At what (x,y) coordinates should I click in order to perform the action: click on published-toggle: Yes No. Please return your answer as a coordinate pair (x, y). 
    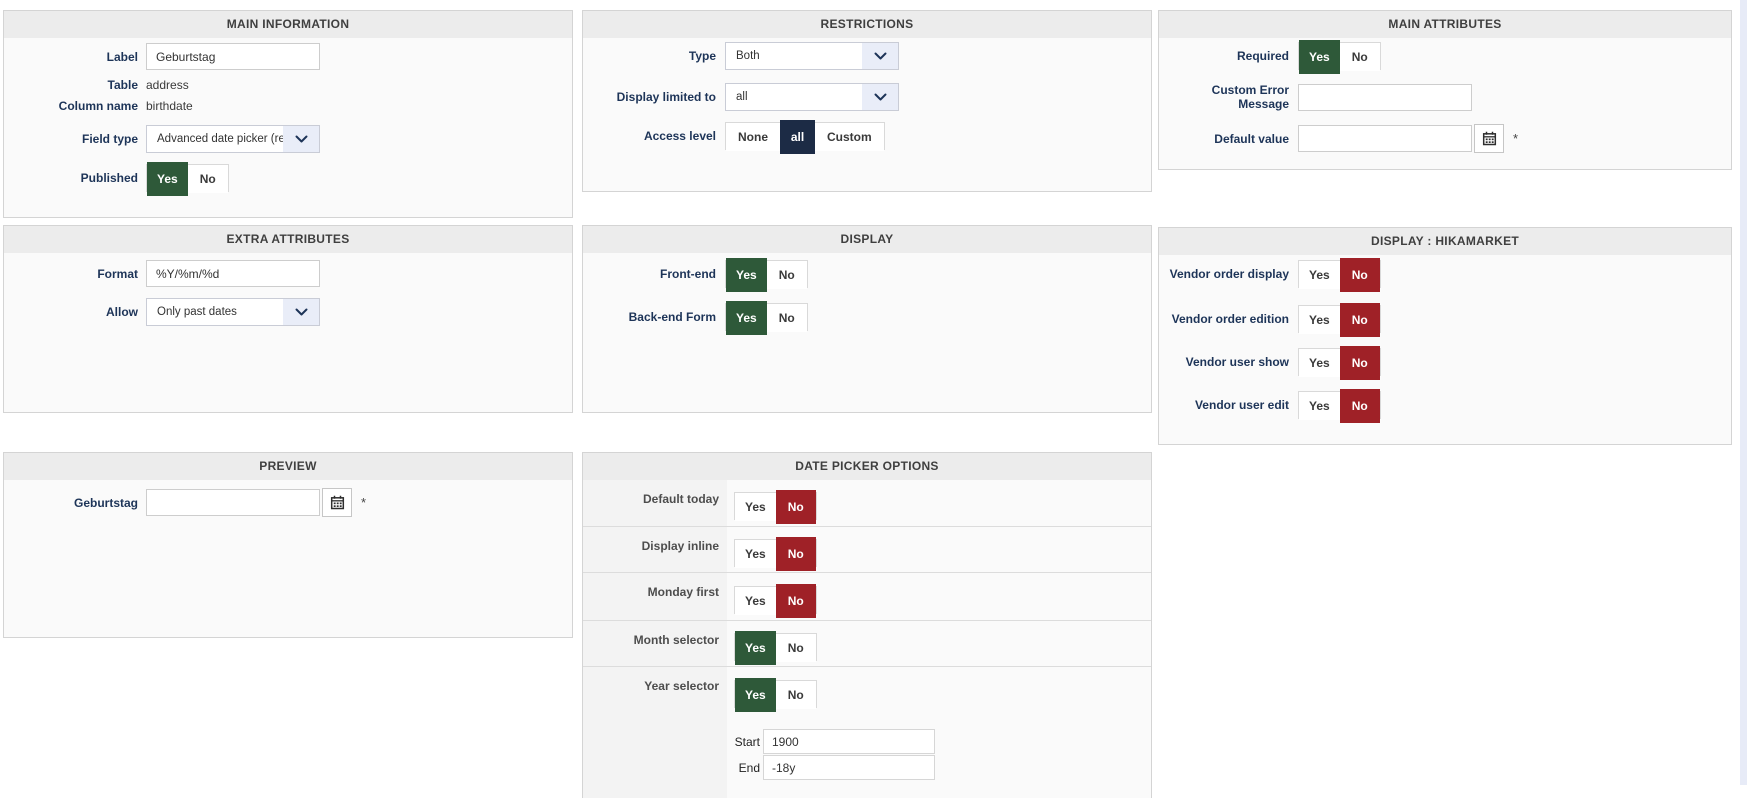
    Looking at the image, I should click on (187, 179).